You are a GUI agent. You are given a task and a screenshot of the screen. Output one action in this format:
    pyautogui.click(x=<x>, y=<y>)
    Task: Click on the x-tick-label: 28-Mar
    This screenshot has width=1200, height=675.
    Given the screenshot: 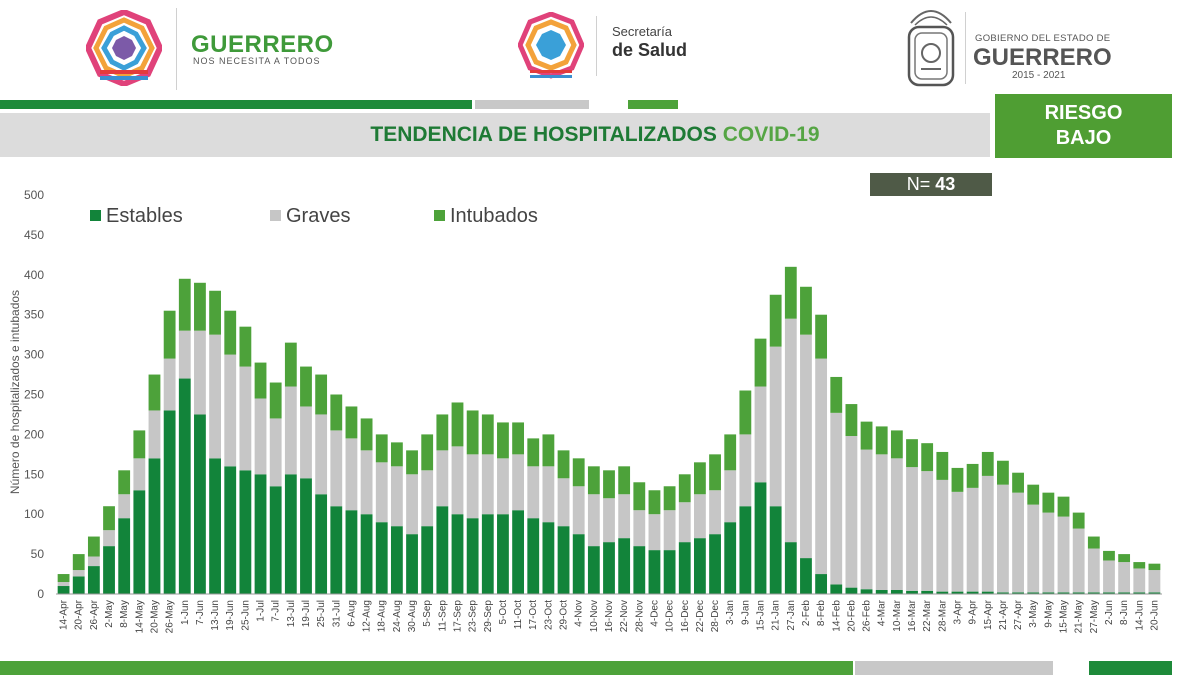 What is the action you would take?
    pyautogui.click(x=942, y=615)
    